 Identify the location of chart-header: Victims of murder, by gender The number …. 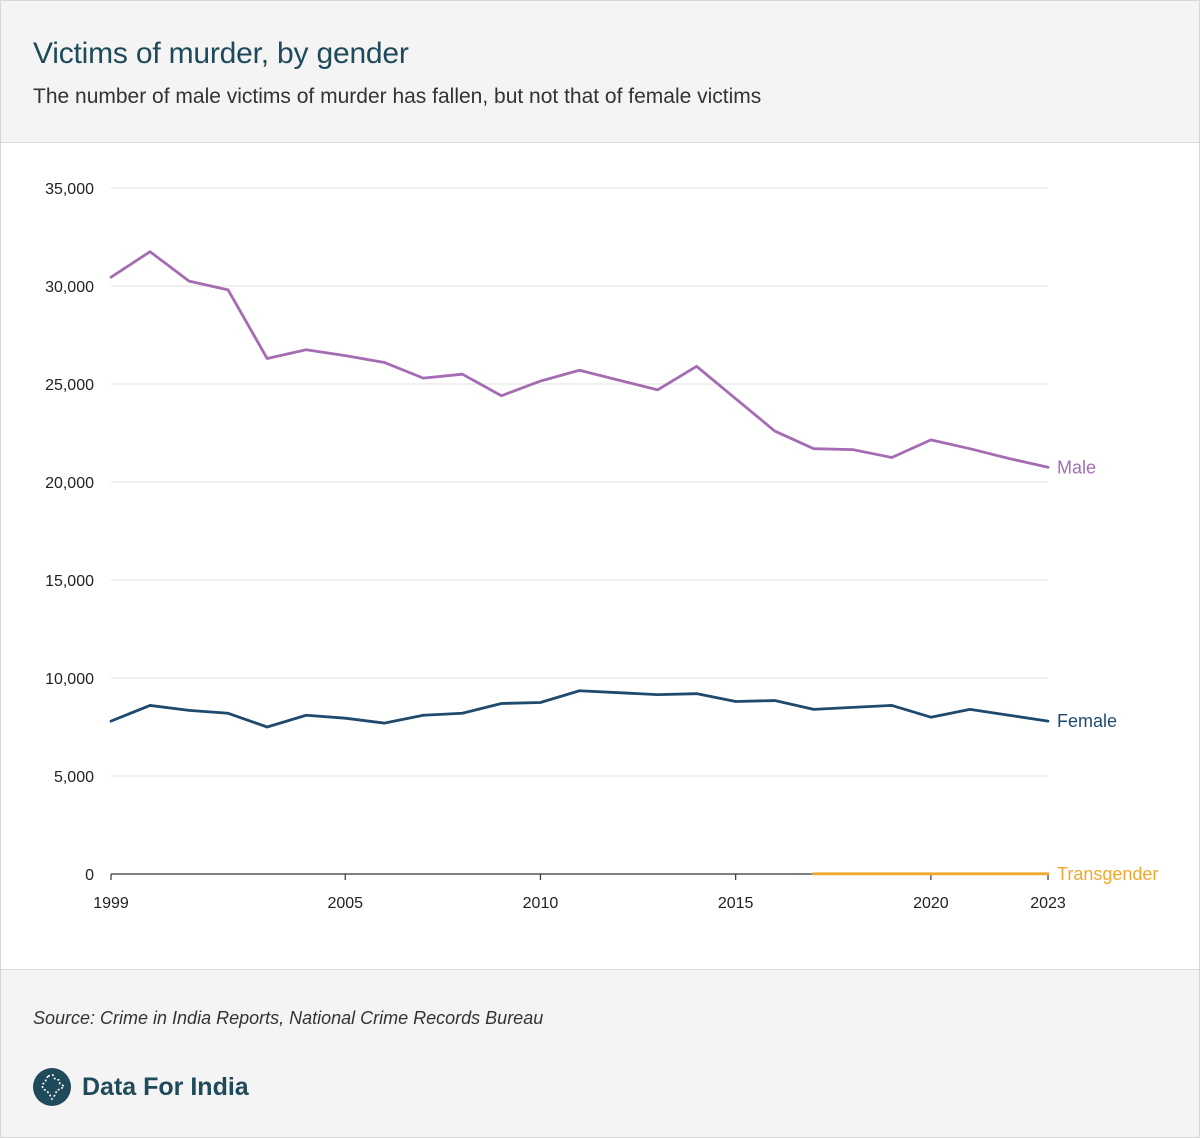
(600, 72).